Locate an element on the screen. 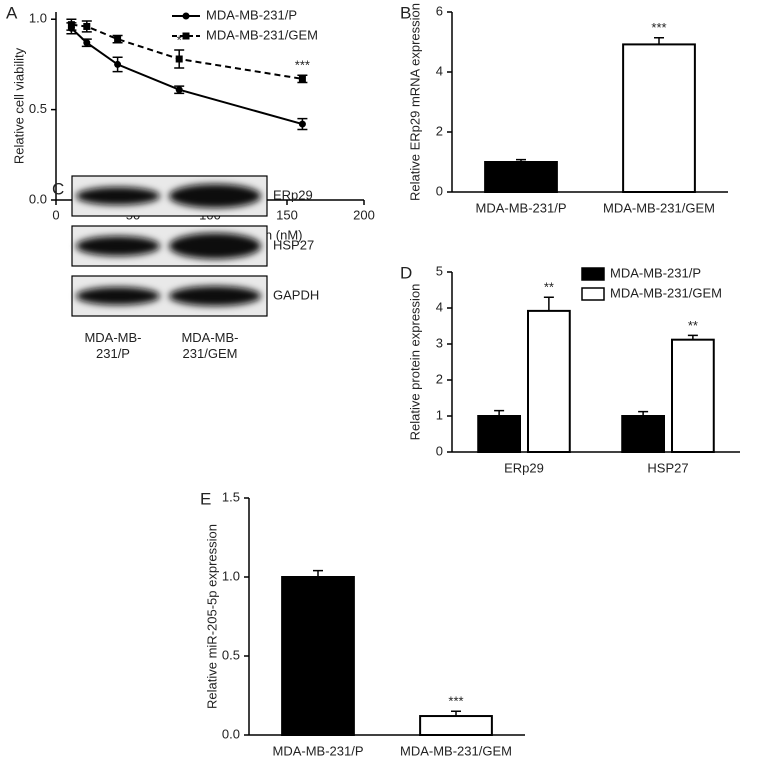 The width and height of the screenshot is (765, 770). y-axis-label: Relative cell viability is located at coordinates (18, 105).